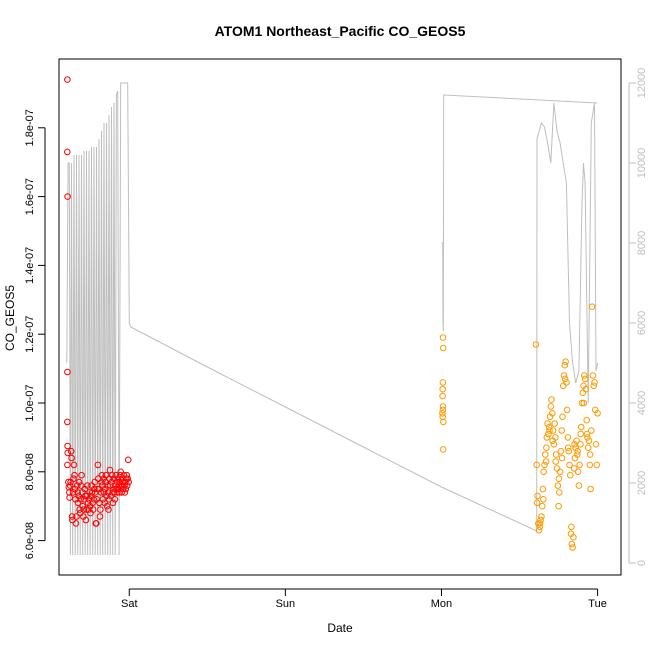  Describe the element at coordinates (30, 402) in the screenshot. I see `y-tick-label: 1.0e-07` at that location.